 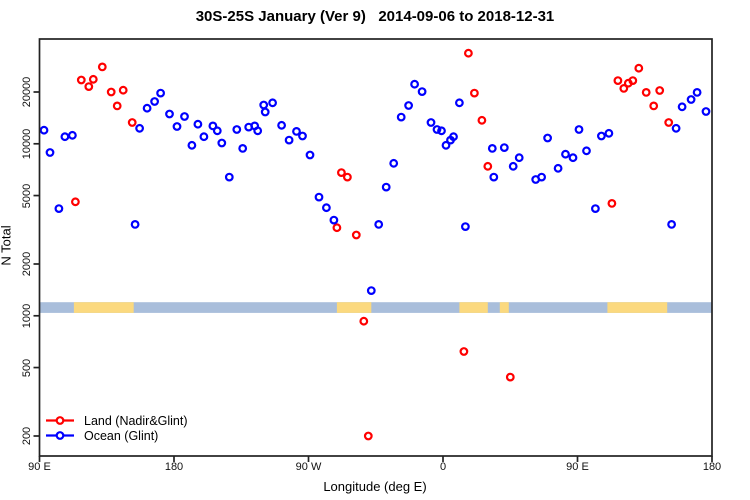 I want to click on y-tick-label: 500, so click(x=27, y=367).